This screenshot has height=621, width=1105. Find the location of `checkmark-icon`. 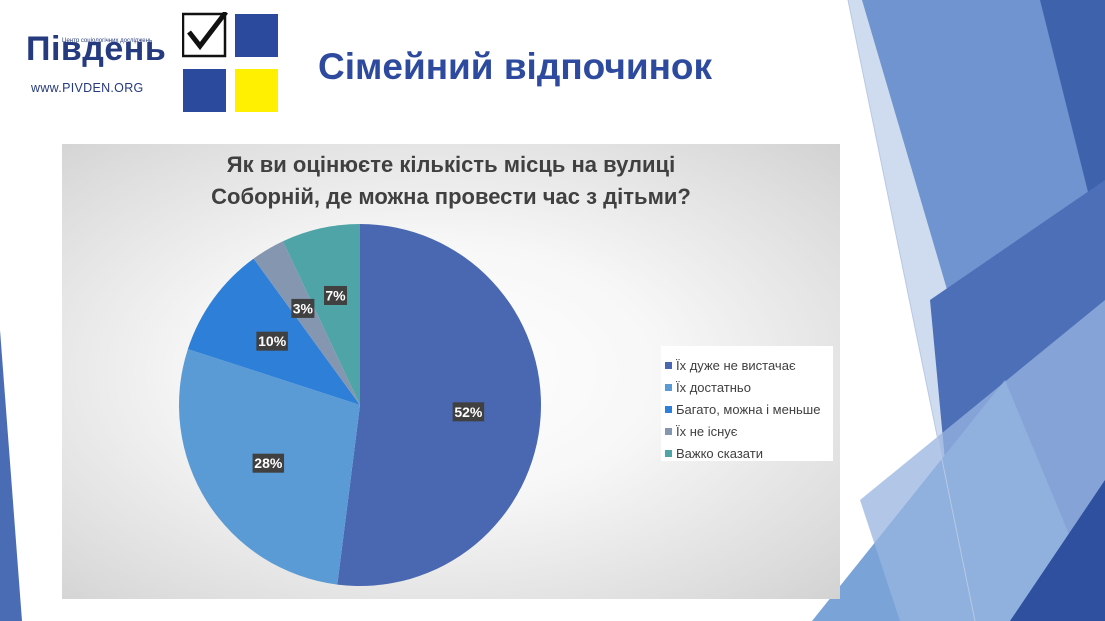

checkmark-icon is located at coordinates (207, 31).